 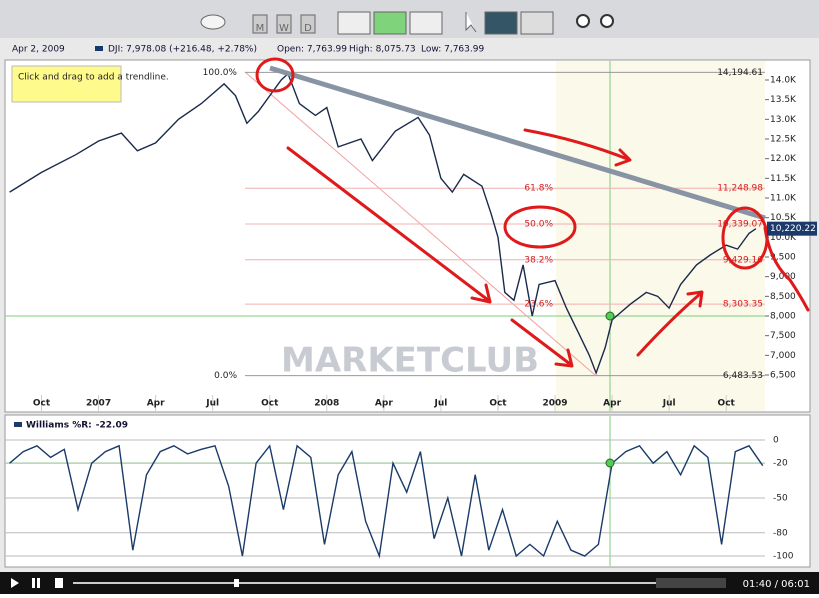 What do you see at coordinates (783, 277) in the screenshot?
I see `y-tick-label: 9,000` at bounding box center [783, 277].